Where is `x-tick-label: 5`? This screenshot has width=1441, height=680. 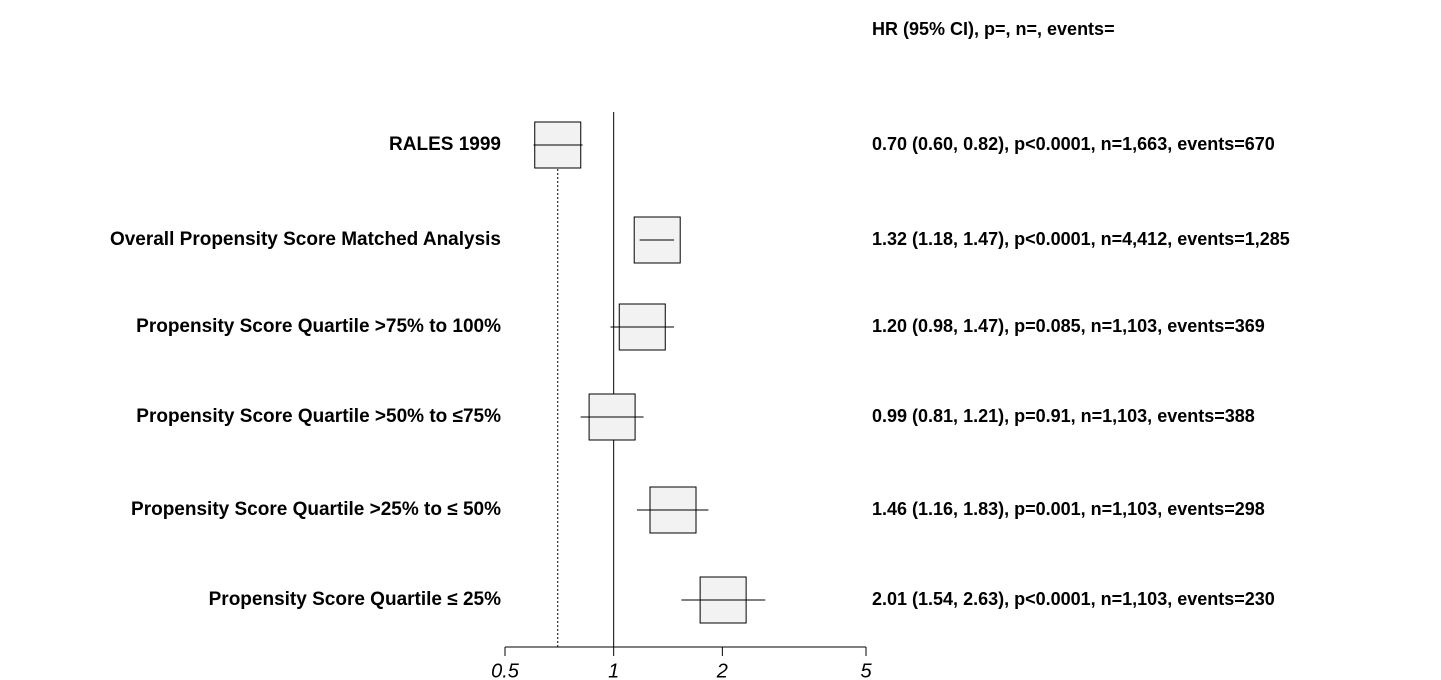 x-tick-label: 5 is located at coordinates (866, 670).